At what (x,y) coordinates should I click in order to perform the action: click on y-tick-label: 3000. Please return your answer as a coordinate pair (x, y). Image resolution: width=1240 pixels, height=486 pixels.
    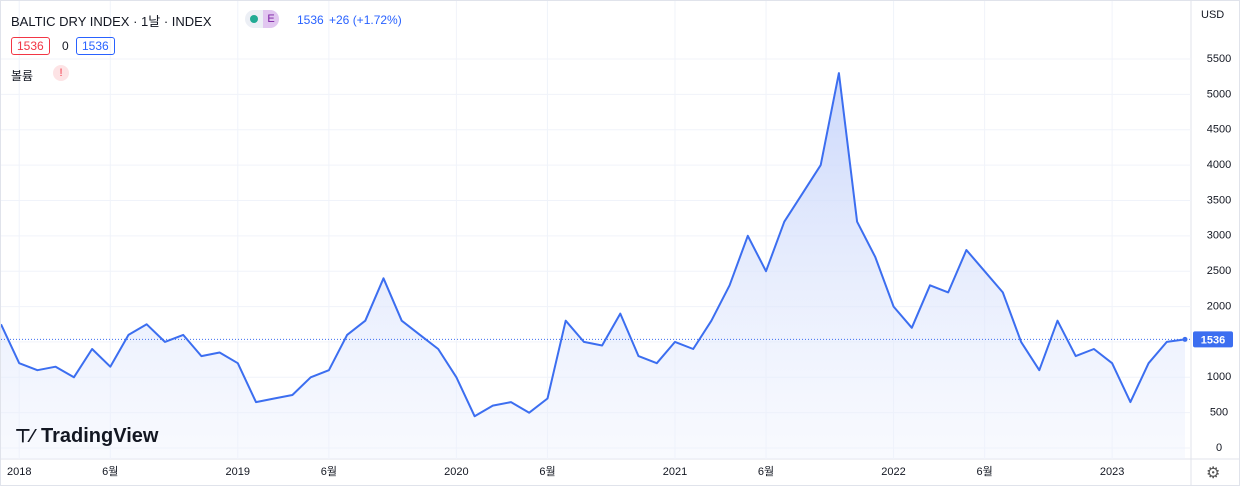
    Looking at the image, I should click on (1219, 236).